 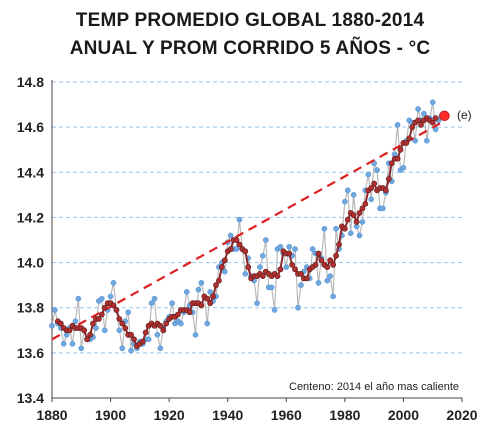 What do you see at coordinates (30, 398) in the screenshot?
I see `y-tick-label: 13.4` at bounding box center [30, 398].